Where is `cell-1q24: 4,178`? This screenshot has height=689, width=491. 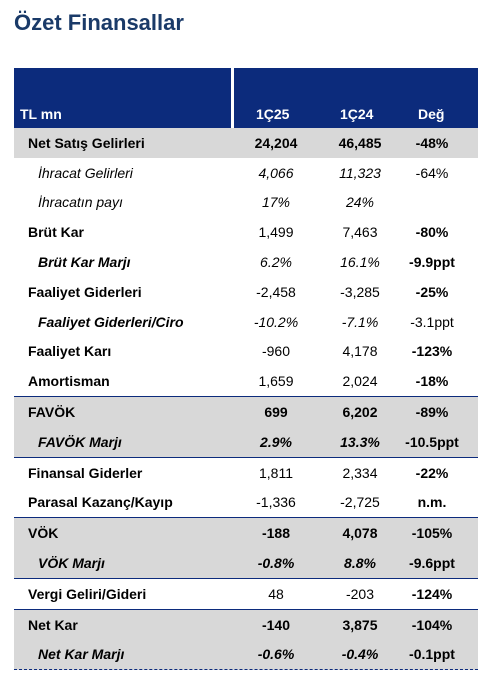 cell-1q24: 4,178 is located at coordinates (360, 351).